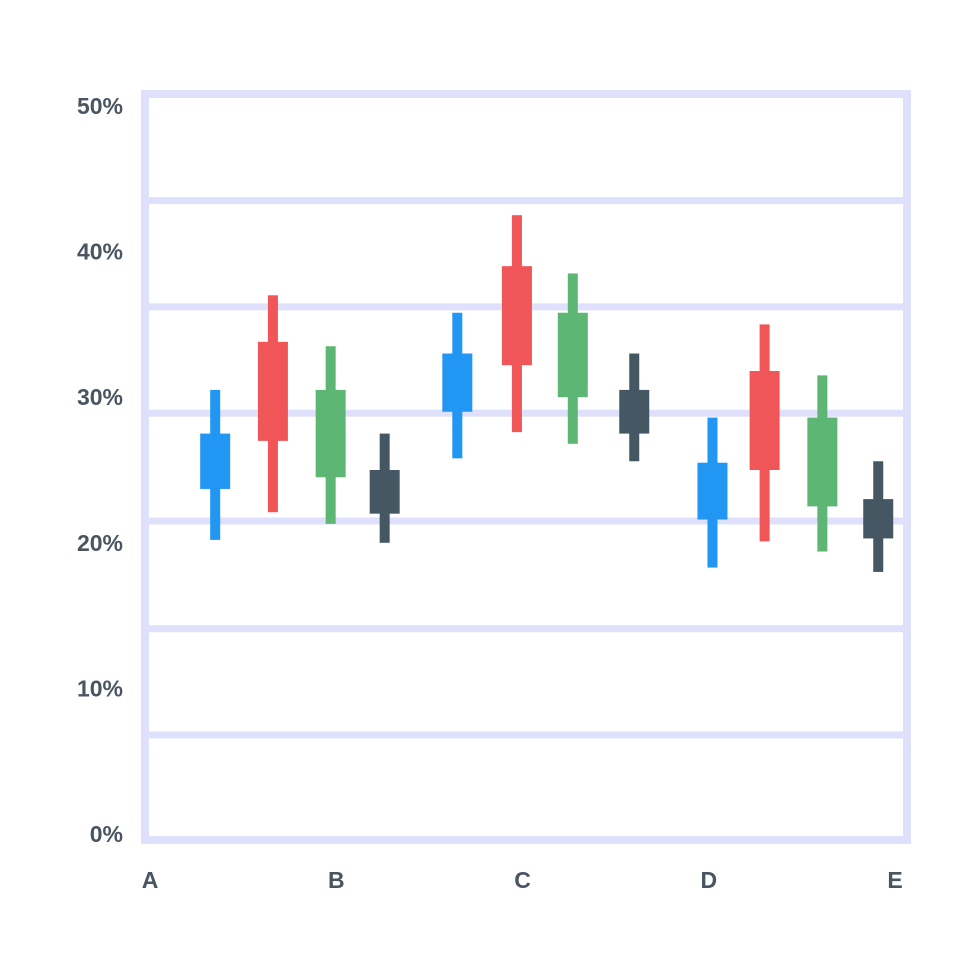 The image size is (980, 980). Describe the element at coordinates (100, 543) in the screenshot. I see `y-tick-label: 20%` at that location.